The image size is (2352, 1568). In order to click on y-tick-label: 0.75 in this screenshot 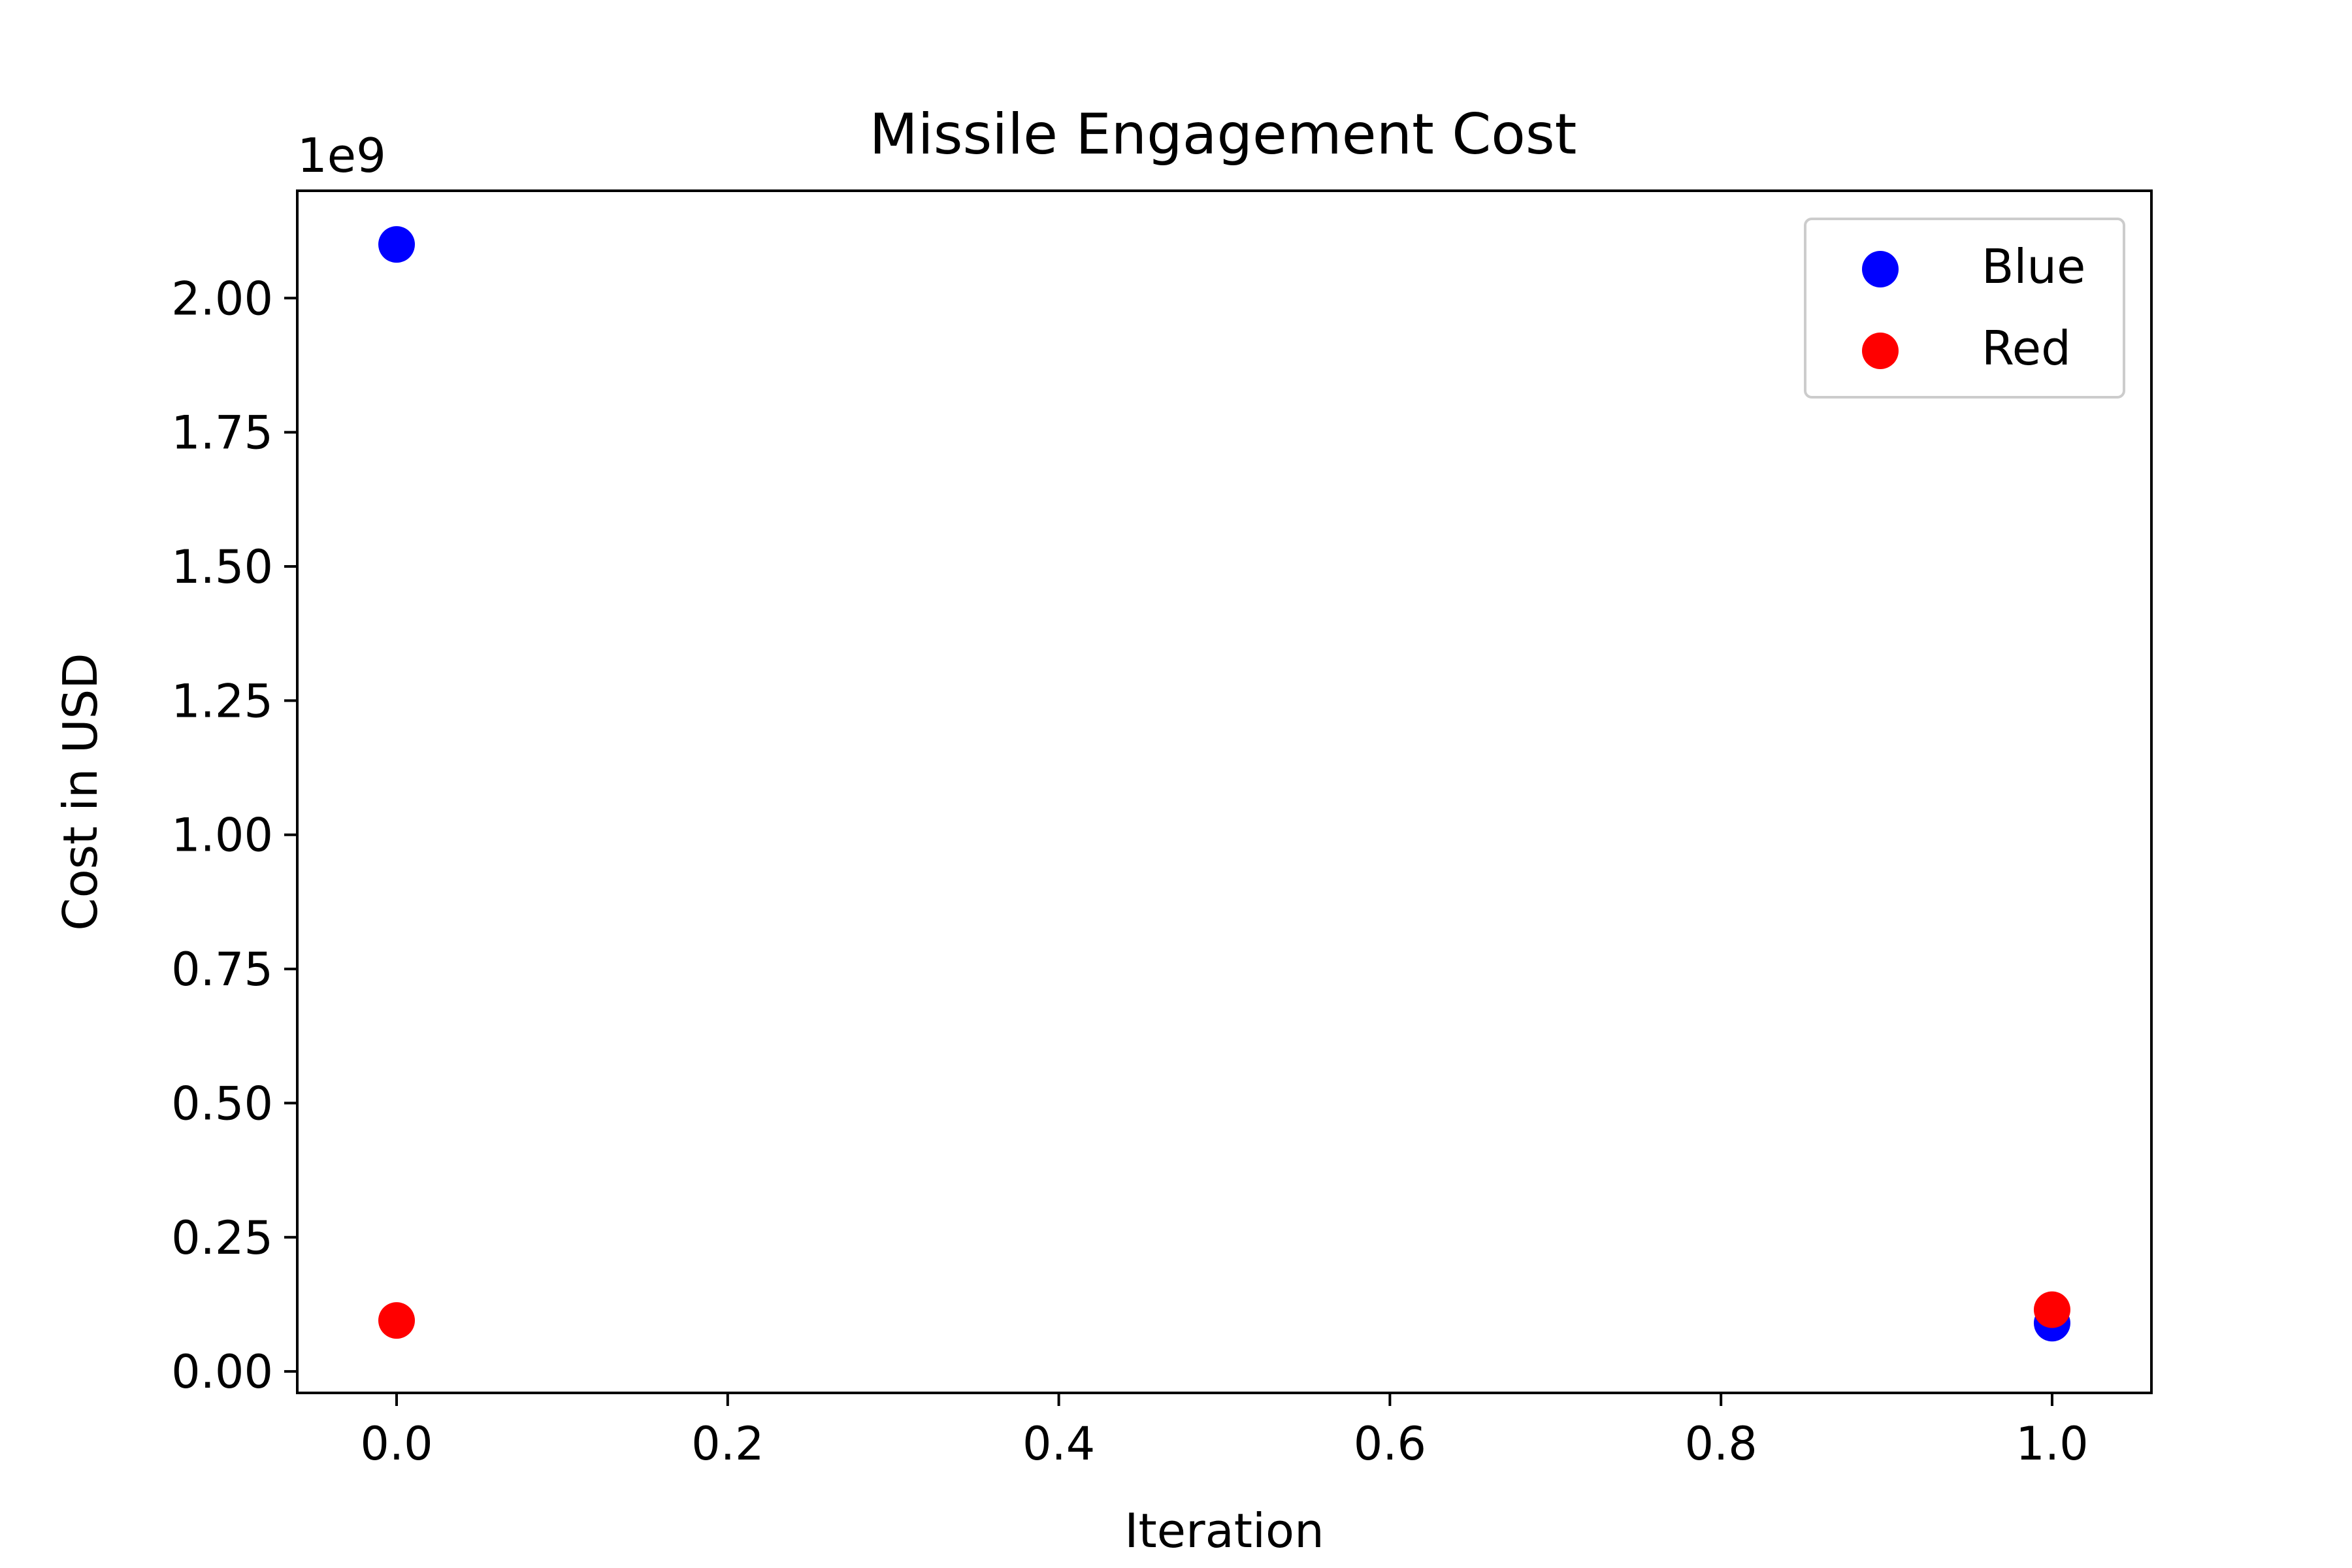, I will do `click(222, 969)`.